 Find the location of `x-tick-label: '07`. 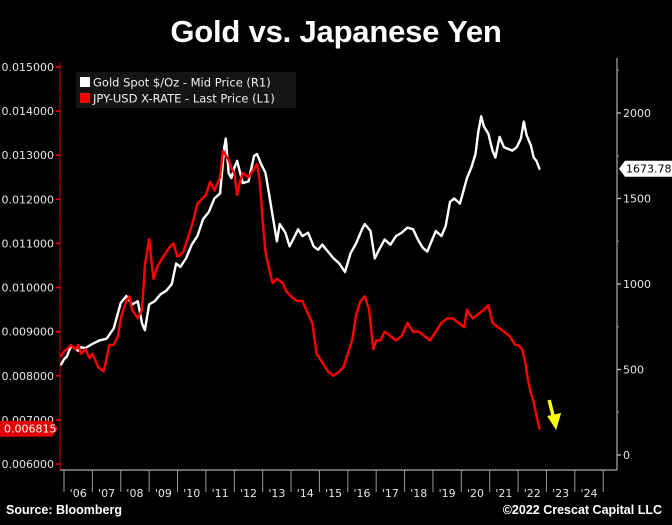

x-tick-label: '07 is located at coordinates (106, 493).